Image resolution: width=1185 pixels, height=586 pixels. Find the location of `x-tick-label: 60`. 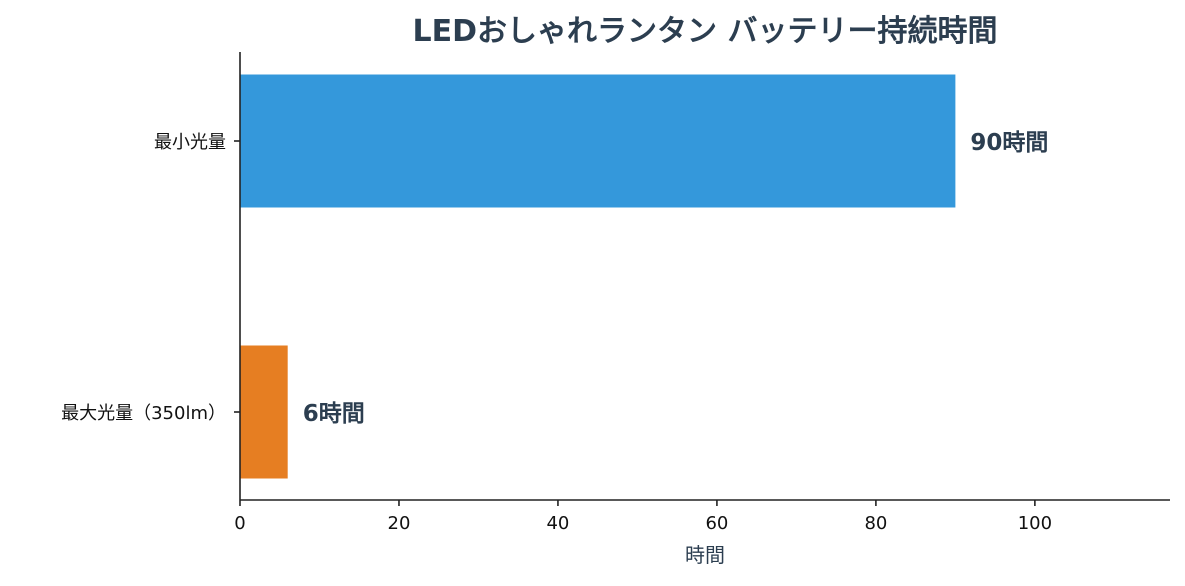

x-tick-label: 60 is located at coordinates (716, 523).